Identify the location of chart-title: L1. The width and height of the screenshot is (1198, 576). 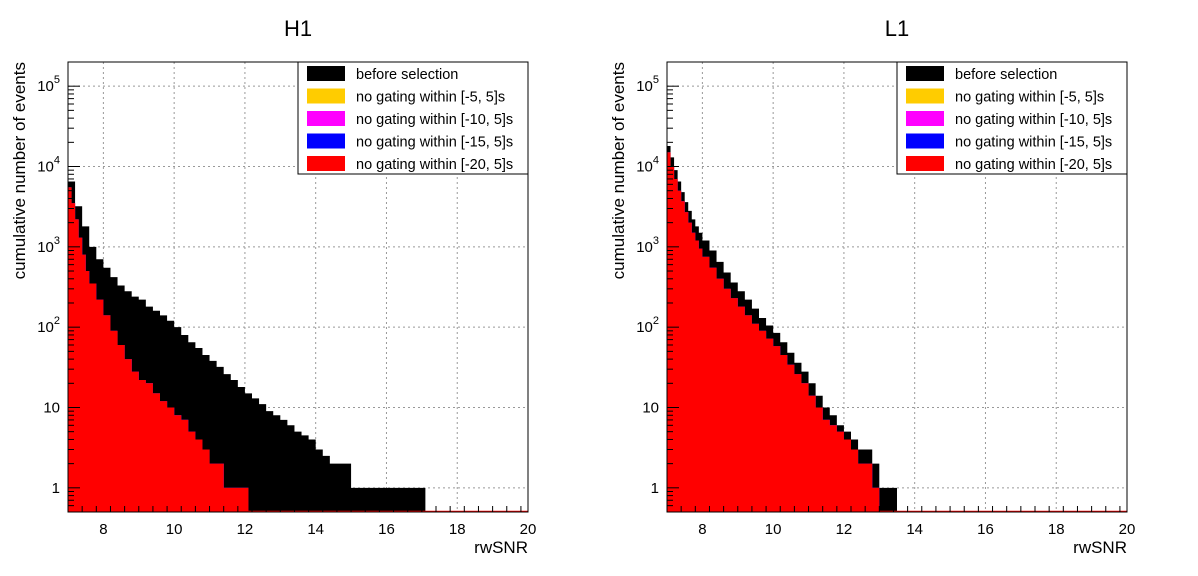
(897, 28).